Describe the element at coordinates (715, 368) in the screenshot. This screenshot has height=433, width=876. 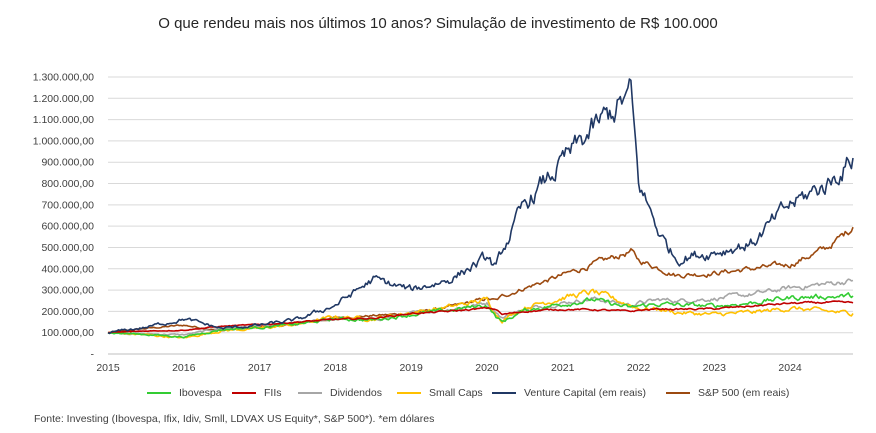
I see `x-tick-label: 2023` at that location.